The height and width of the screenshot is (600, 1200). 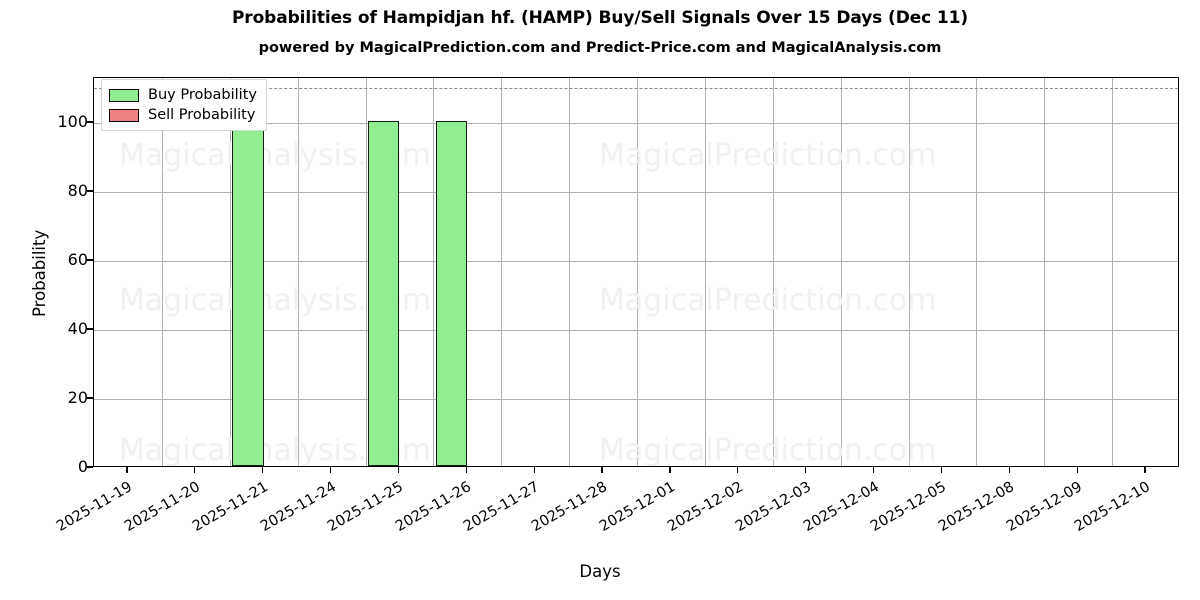 I want to click on legend-label-buy: Buy Probability, so click(x=202, y=95).